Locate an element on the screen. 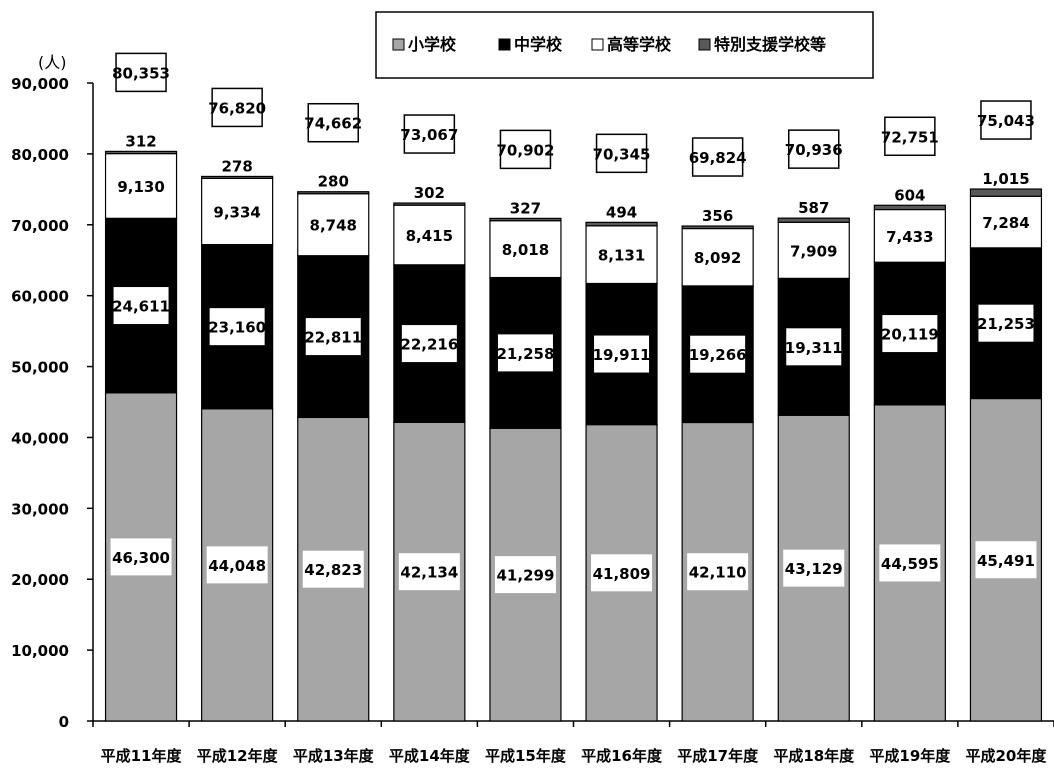 This screenshot has height=777, width=1054. value-label: 42,823 is located at coordinates (333, 570).